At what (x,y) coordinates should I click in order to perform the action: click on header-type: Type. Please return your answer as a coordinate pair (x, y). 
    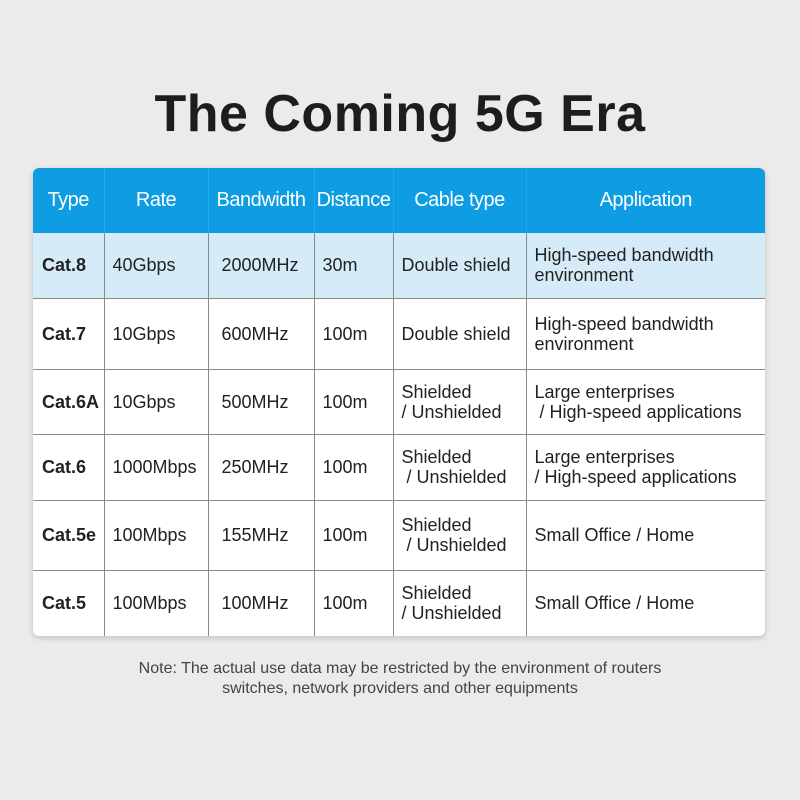
    Looking at the image, I should click on (69, 200).